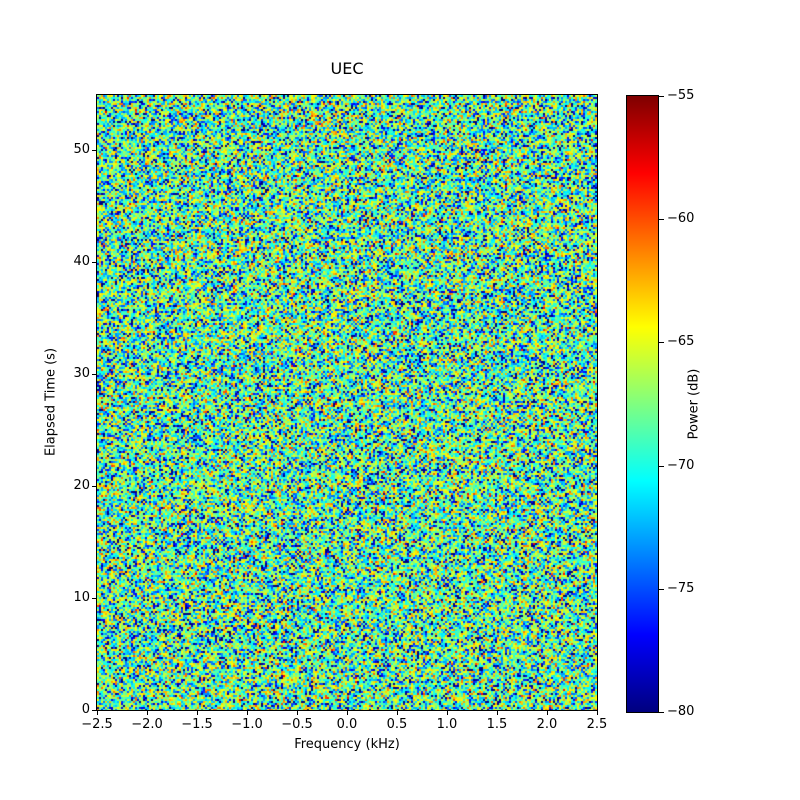  What do you see at coordinates (51, 402) in the screenshot?
I see `y-axis-label: Elapsed Time (s)` at bounding box center [51, 402].